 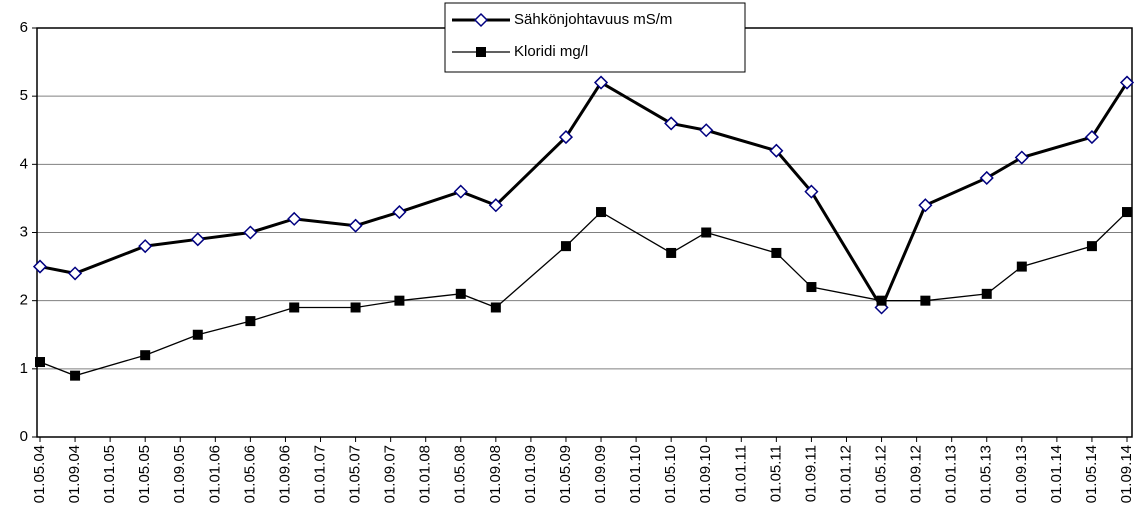 I want to click on x-tick-label: 01.09.08, so click(x=495, y=474).